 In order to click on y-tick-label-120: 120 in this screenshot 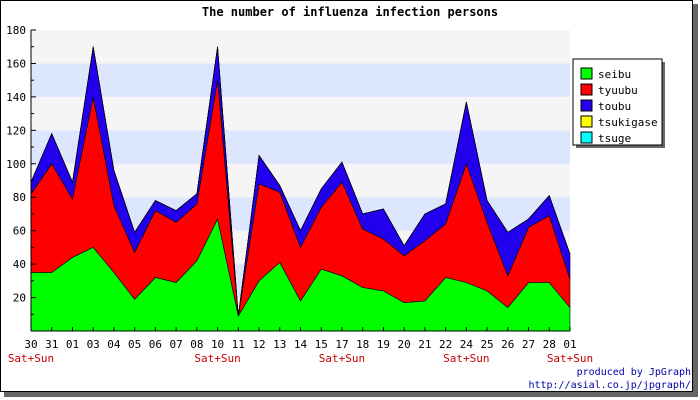, I will do `click(16, 130)`.